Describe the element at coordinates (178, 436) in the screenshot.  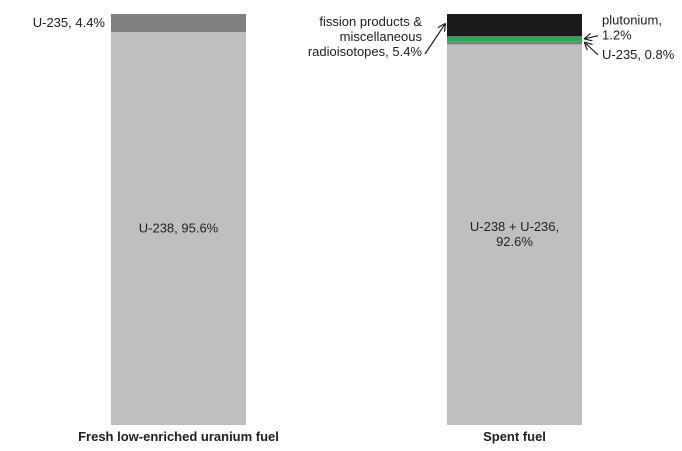
I see `category-label-0: Fresh low-enriched uranium fuel` at that location.